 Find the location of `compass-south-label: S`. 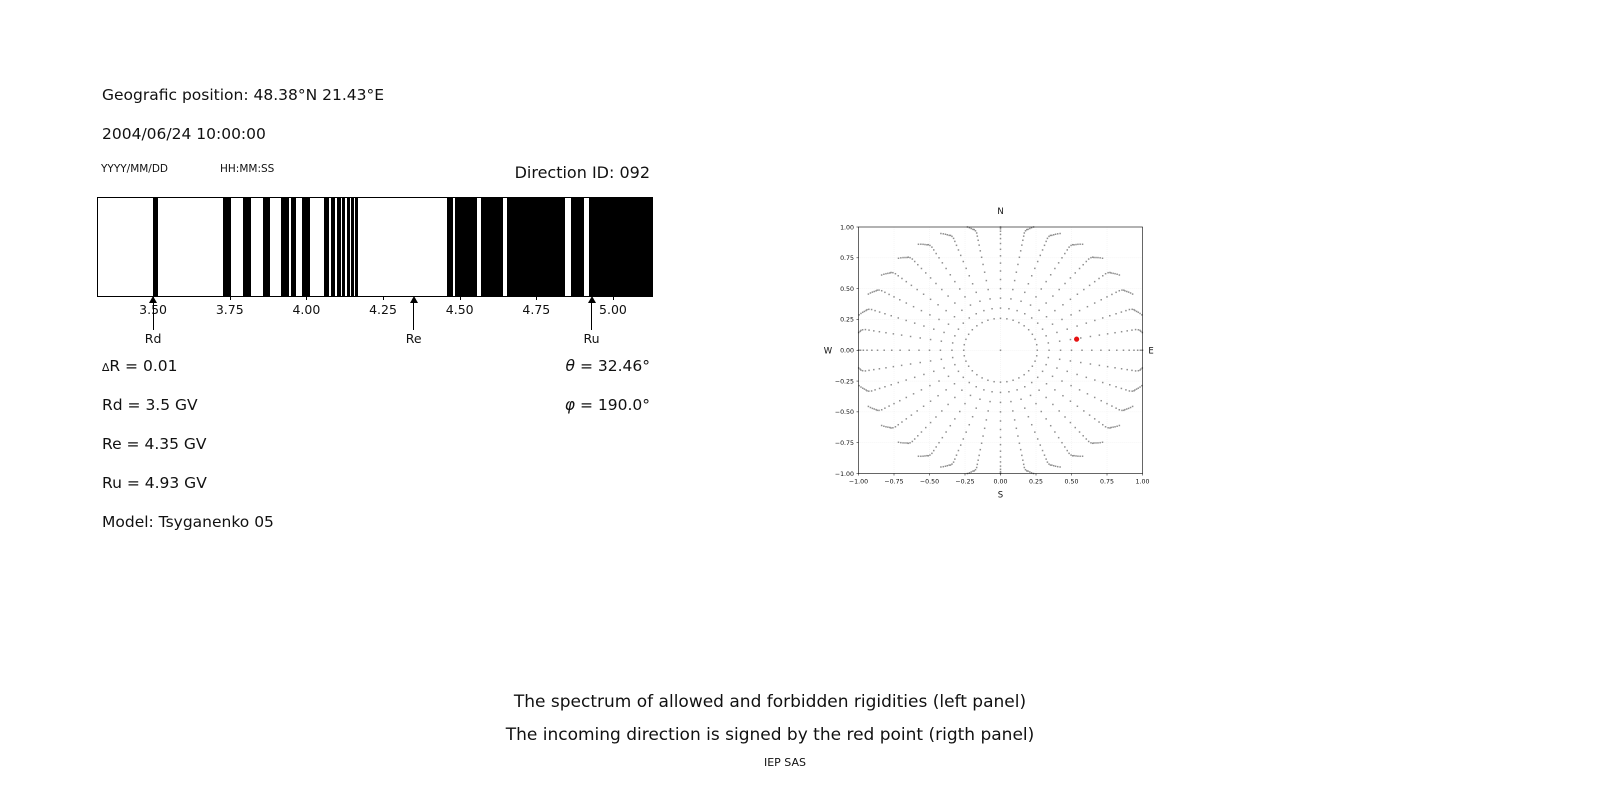

compass-south-label: S is located at coordinates (1000, 496).